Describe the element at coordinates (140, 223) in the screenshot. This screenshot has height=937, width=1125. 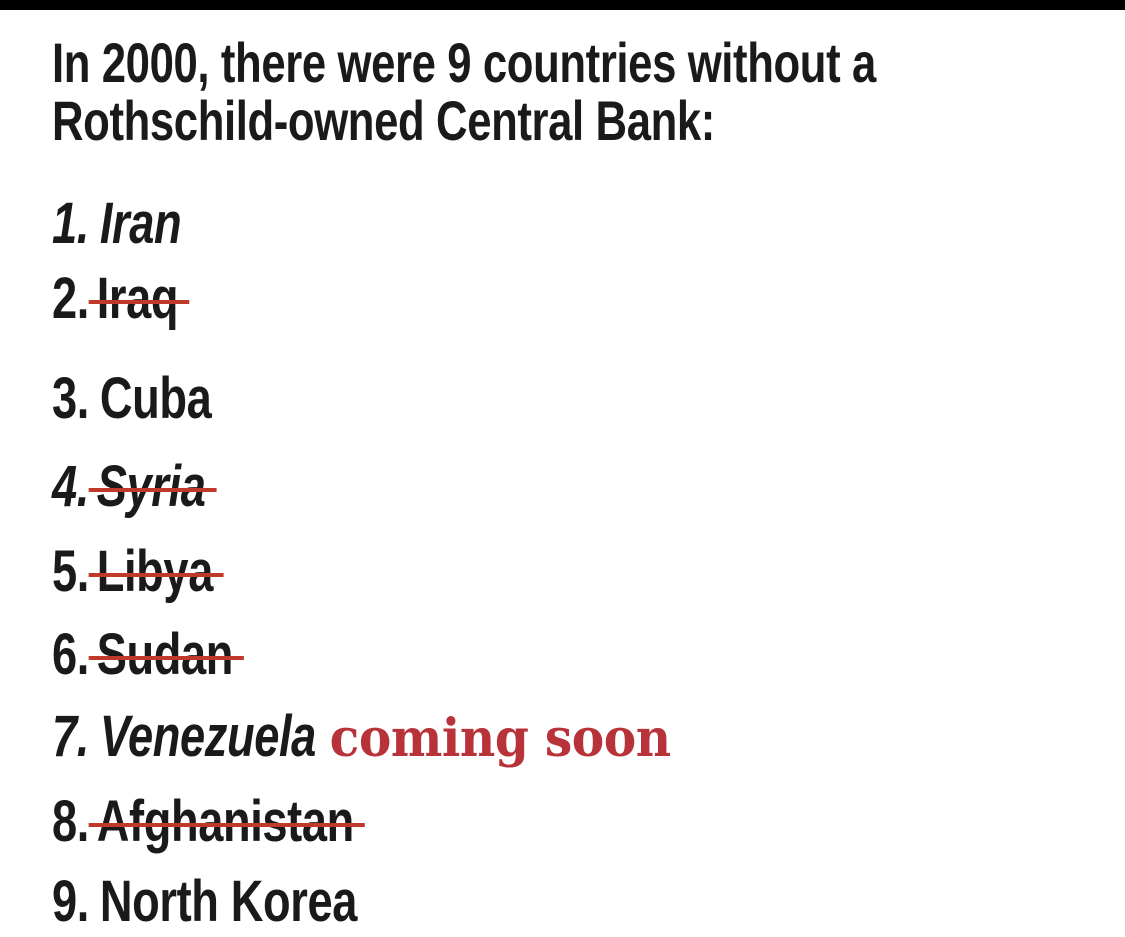
I see `country-name: Iran` at that location.